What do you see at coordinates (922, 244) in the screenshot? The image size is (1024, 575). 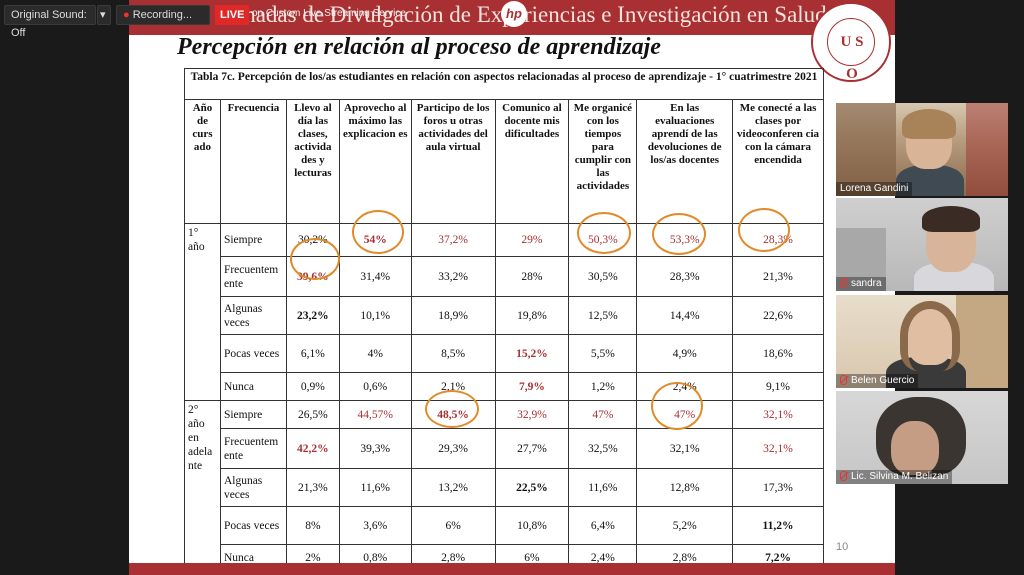 I see `video-tile: sandra` at bounding box center [922, 244].